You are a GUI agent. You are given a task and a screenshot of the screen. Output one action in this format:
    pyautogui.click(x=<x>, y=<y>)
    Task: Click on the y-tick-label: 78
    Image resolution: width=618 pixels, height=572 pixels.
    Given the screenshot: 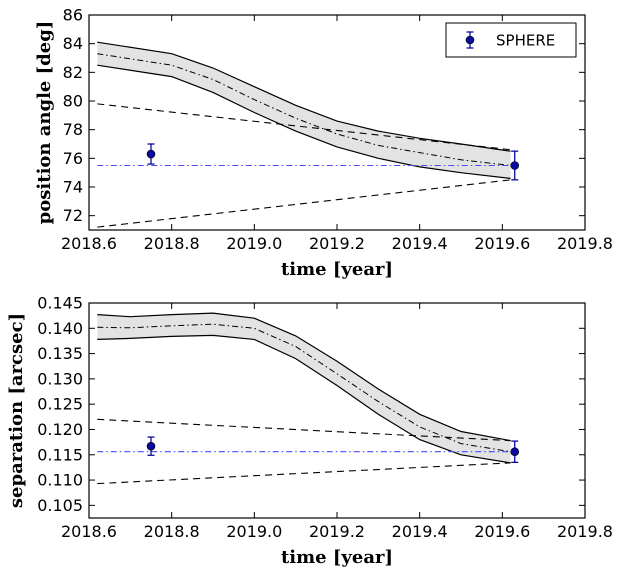 What is the action you would take?
    pyautogui.click(x=73, y=129)
    